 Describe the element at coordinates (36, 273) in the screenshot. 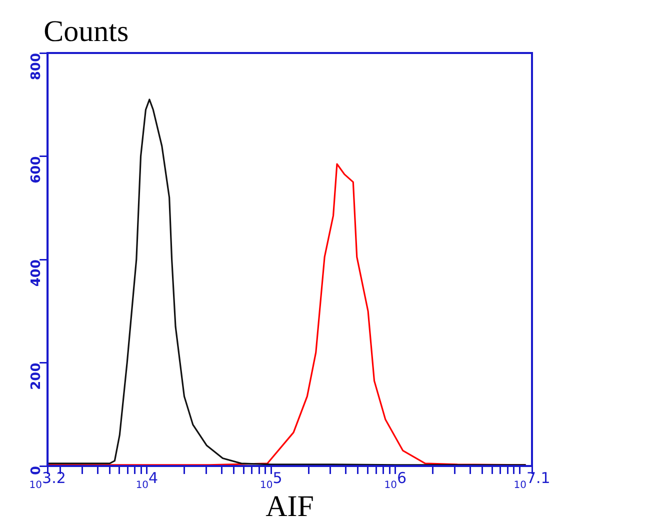

I see `y-tick-label: 400` at that location.